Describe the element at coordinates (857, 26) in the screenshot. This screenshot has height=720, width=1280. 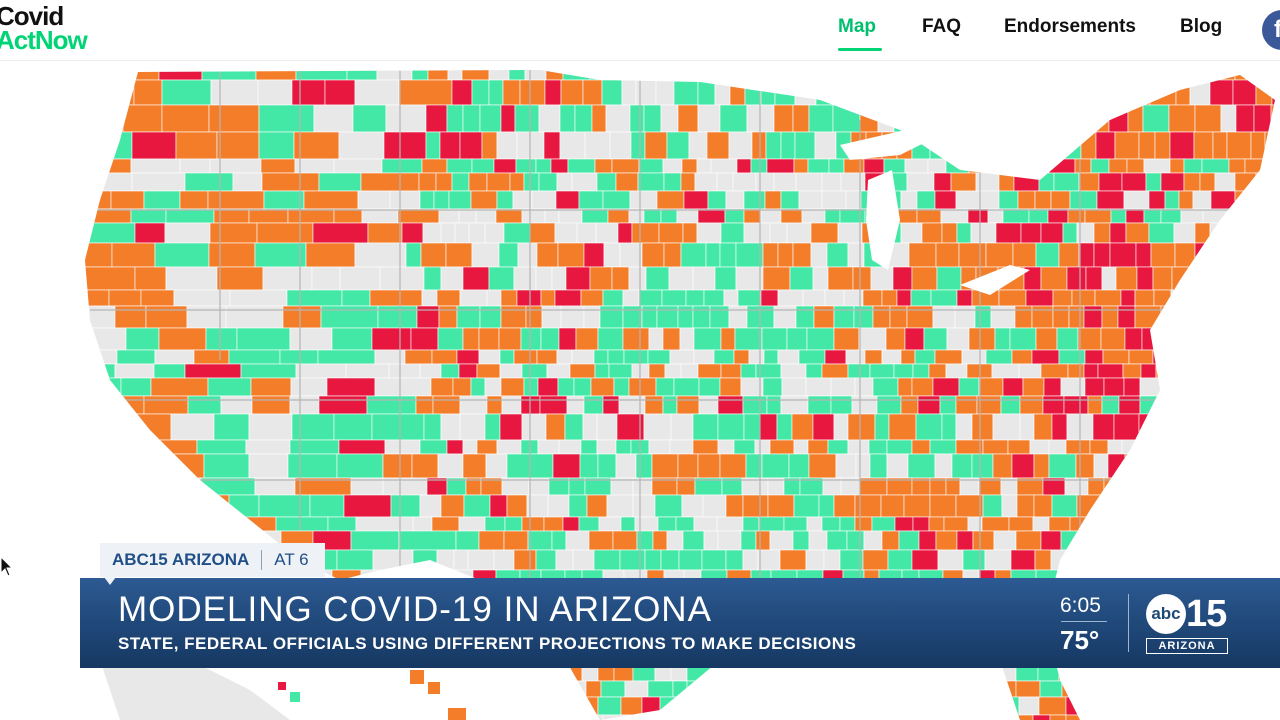
I see `nav-map: Map` at that location.